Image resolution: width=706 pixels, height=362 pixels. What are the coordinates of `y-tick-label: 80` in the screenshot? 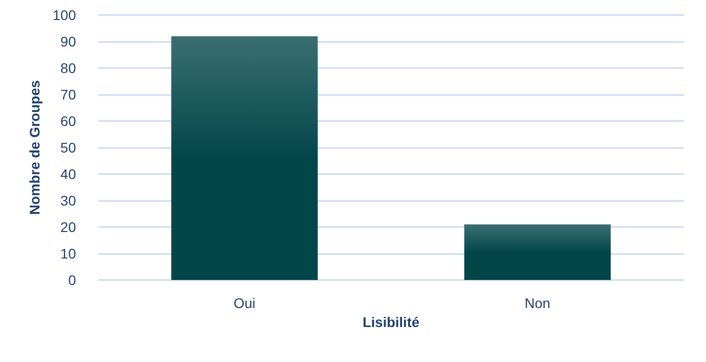 It's located at (68, 68).